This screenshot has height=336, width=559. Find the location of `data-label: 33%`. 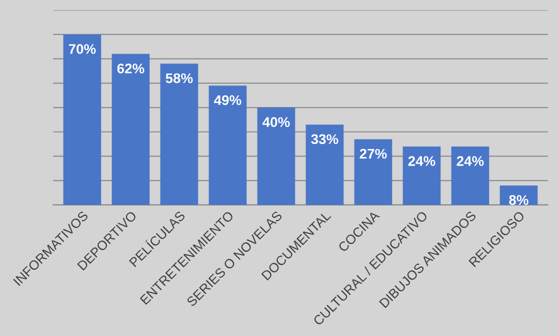

data-label: 33% is located at coordinates (324, 139).